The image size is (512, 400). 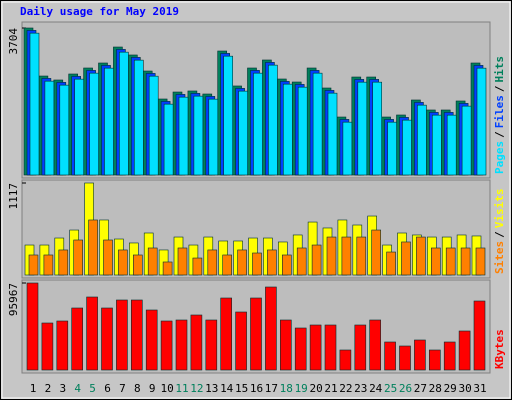 I want to click on y-tick-label: 95967, so click(x=13, y=299).